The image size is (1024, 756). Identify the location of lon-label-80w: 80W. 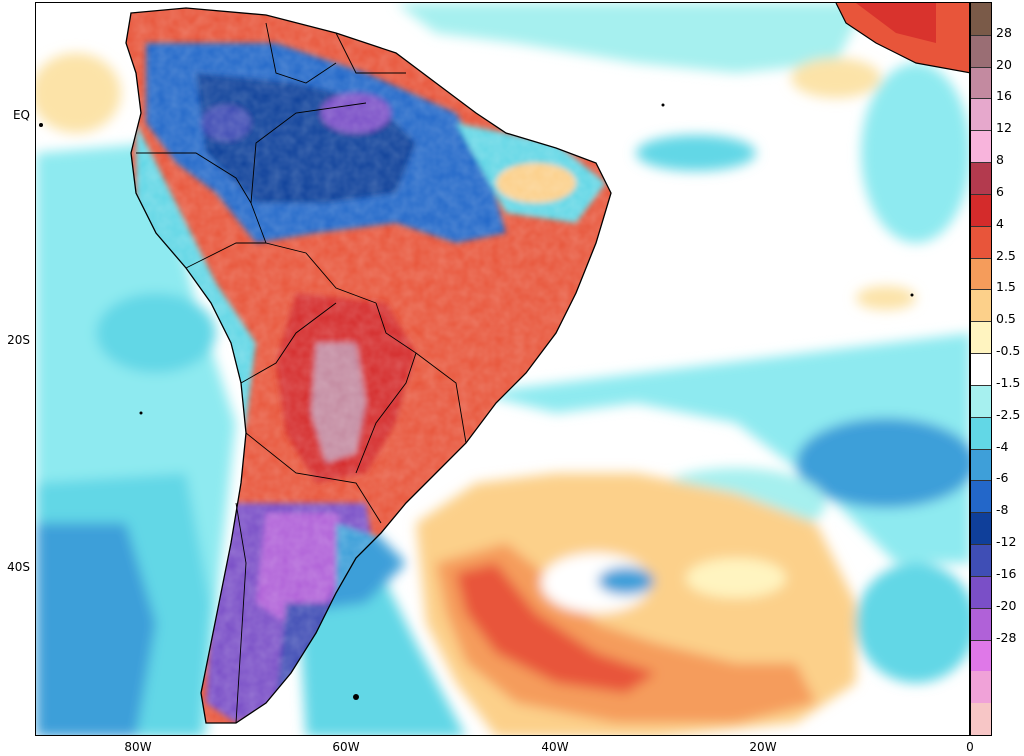
(138, 747).